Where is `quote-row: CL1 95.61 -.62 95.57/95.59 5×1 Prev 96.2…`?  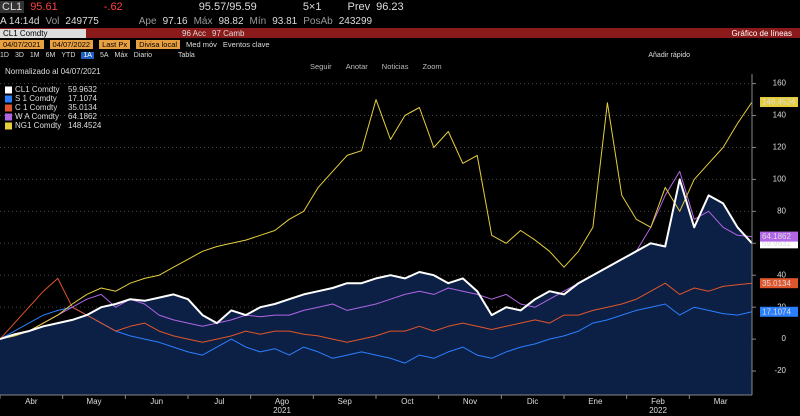 quote-row: CL1 95.61 -.62 95.57/95.59 5×1 Prev 96.2… is located at coordinates (400, 7).